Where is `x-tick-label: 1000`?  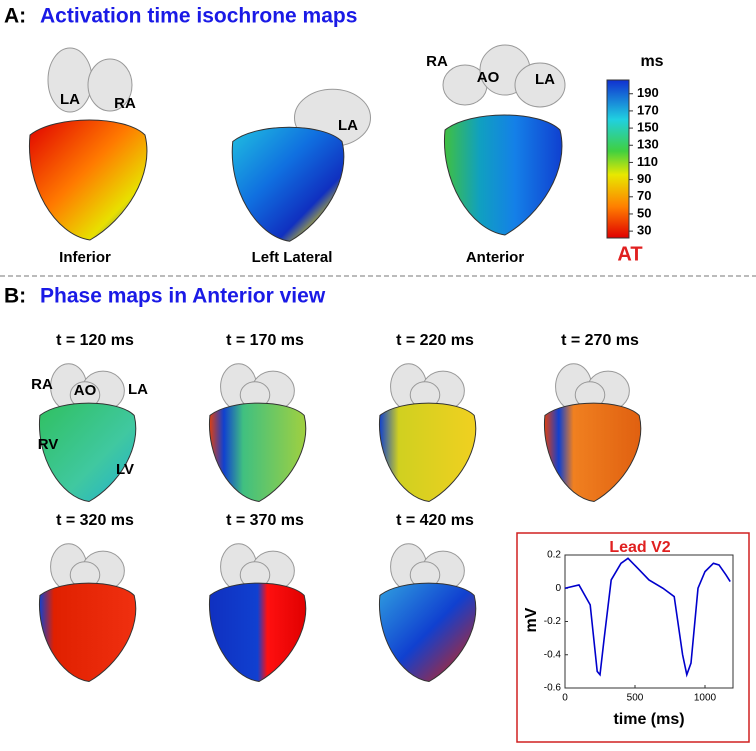
x-tick-label: 1000 is located at coordinates (705, 698).